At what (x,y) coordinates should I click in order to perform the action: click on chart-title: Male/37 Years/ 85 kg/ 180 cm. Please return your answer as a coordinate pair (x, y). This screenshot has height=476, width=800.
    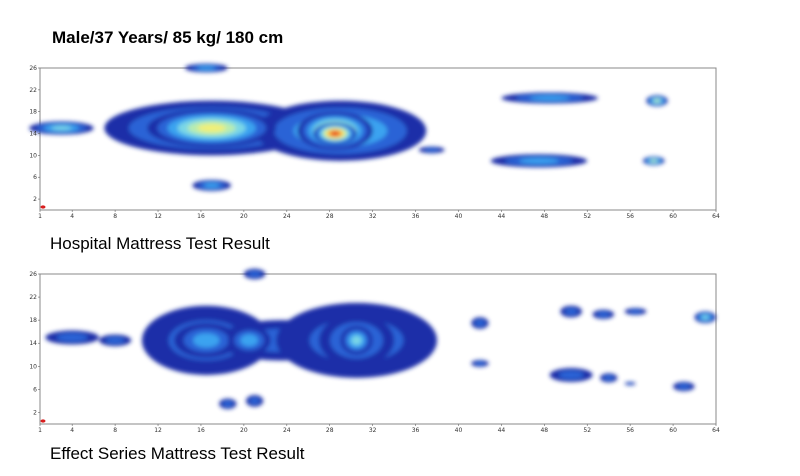
    Looking at the image, I should click on (168, 37).